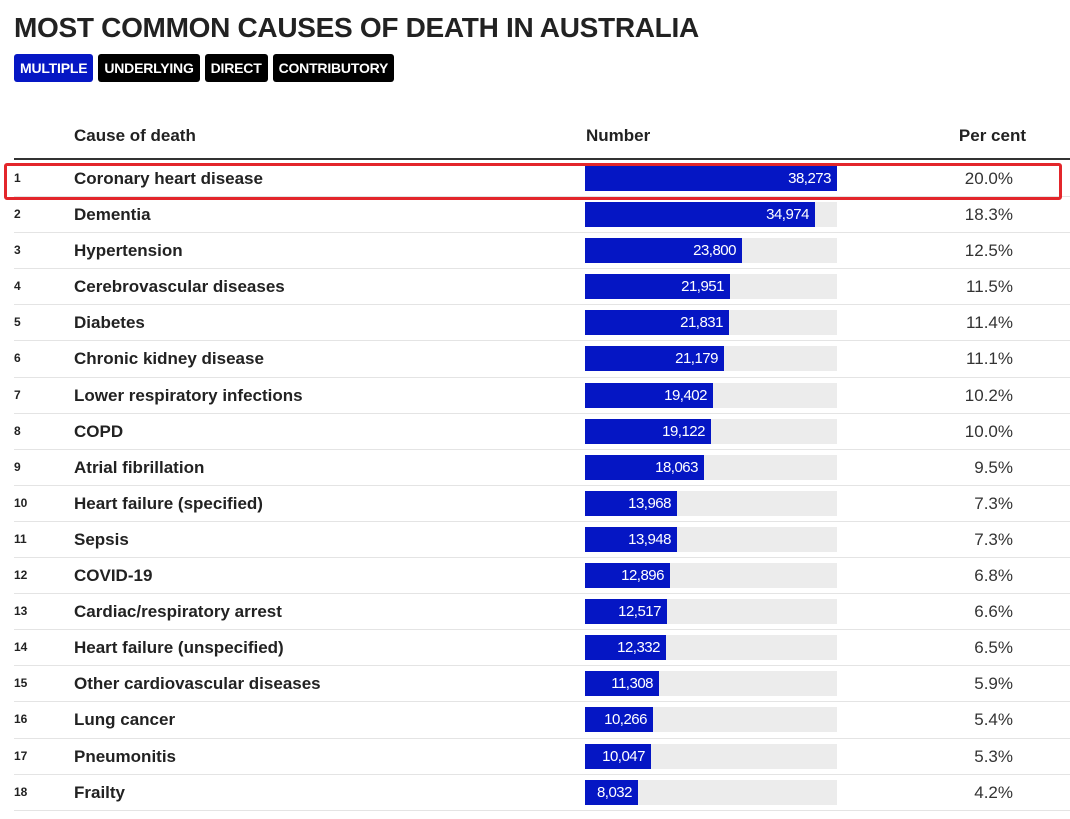 Image resolution: width=1070 pixels, height=819 pixels. I want to click on table-row: 18 Frailty 8,032 4.2%, so click(542, 793).